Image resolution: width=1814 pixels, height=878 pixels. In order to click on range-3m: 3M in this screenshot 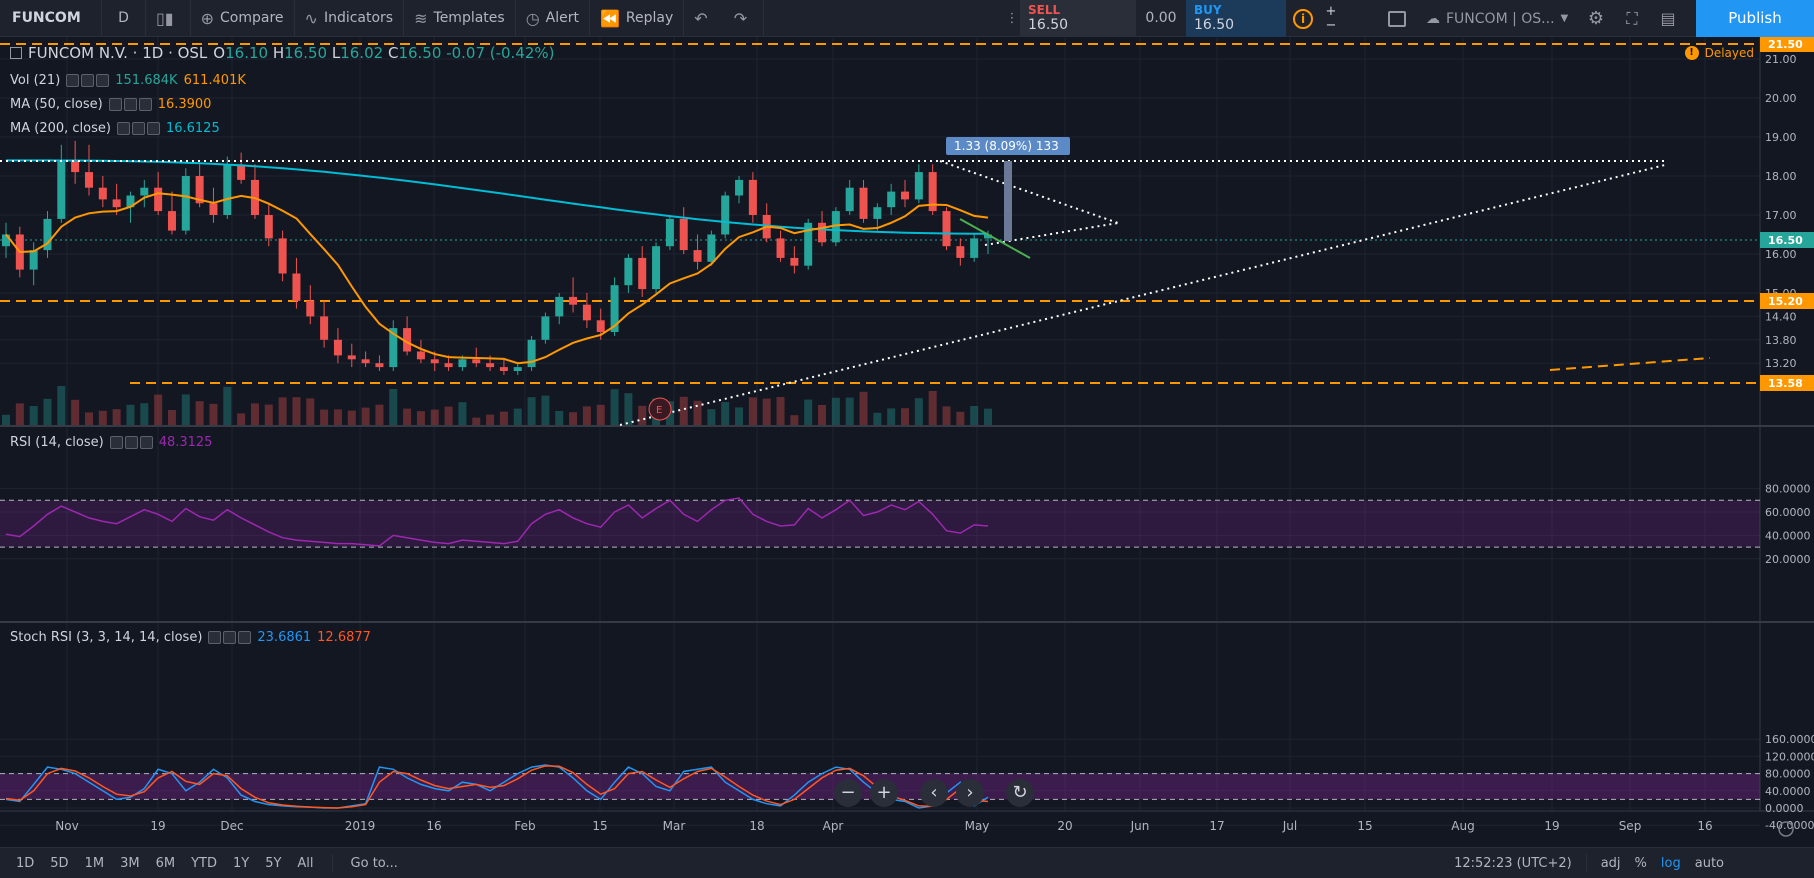, I will do `click(130, 863)`.